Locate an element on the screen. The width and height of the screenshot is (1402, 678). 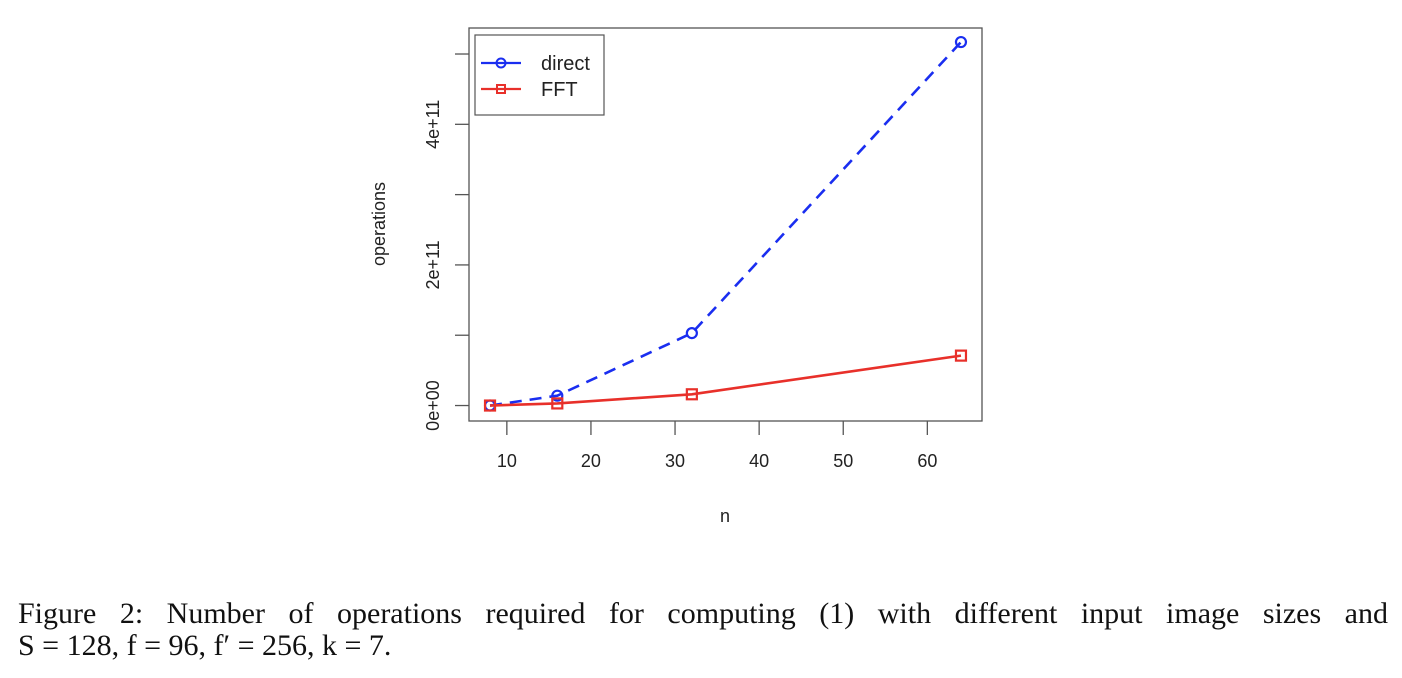
y-tick-label: 2e+11 is located at coordinates (433, 264).